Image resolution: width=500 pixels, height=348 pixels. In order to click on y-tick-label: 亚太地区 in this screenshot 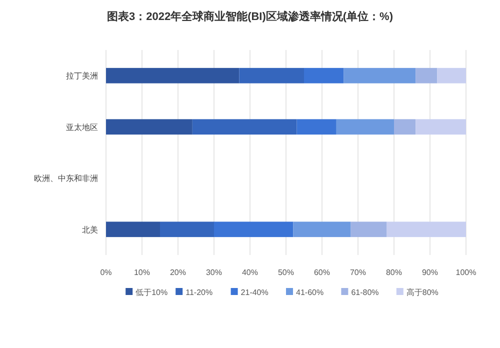, I will do `click(82, 127)`.